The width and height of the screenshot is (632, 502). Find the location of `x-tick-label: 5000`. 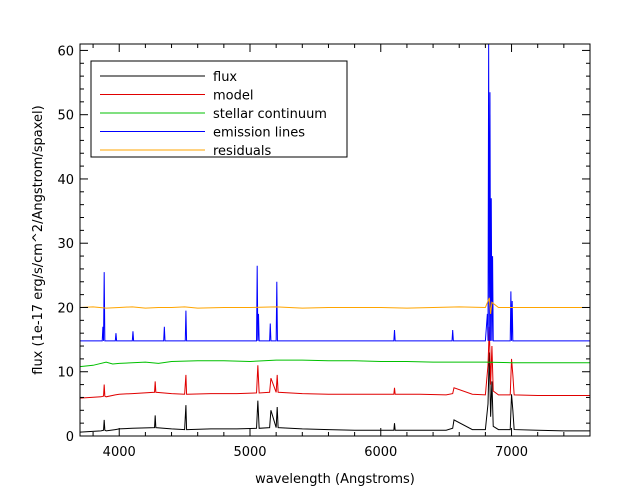

x-tick-label: 5000 is located at coordinates (249, 452).